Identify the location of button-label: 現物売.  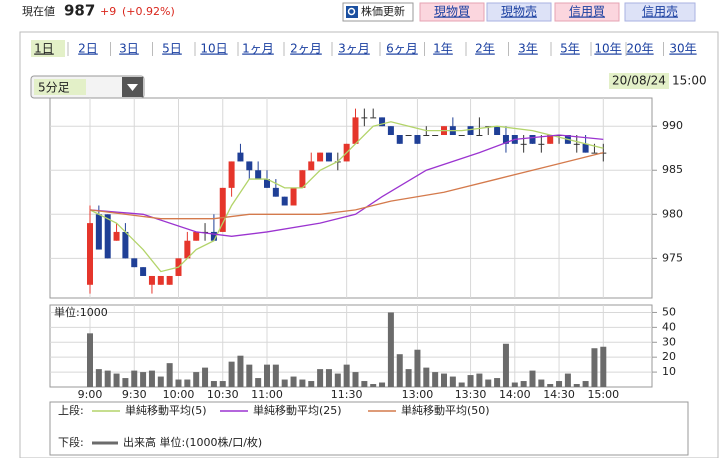
(519, 11).